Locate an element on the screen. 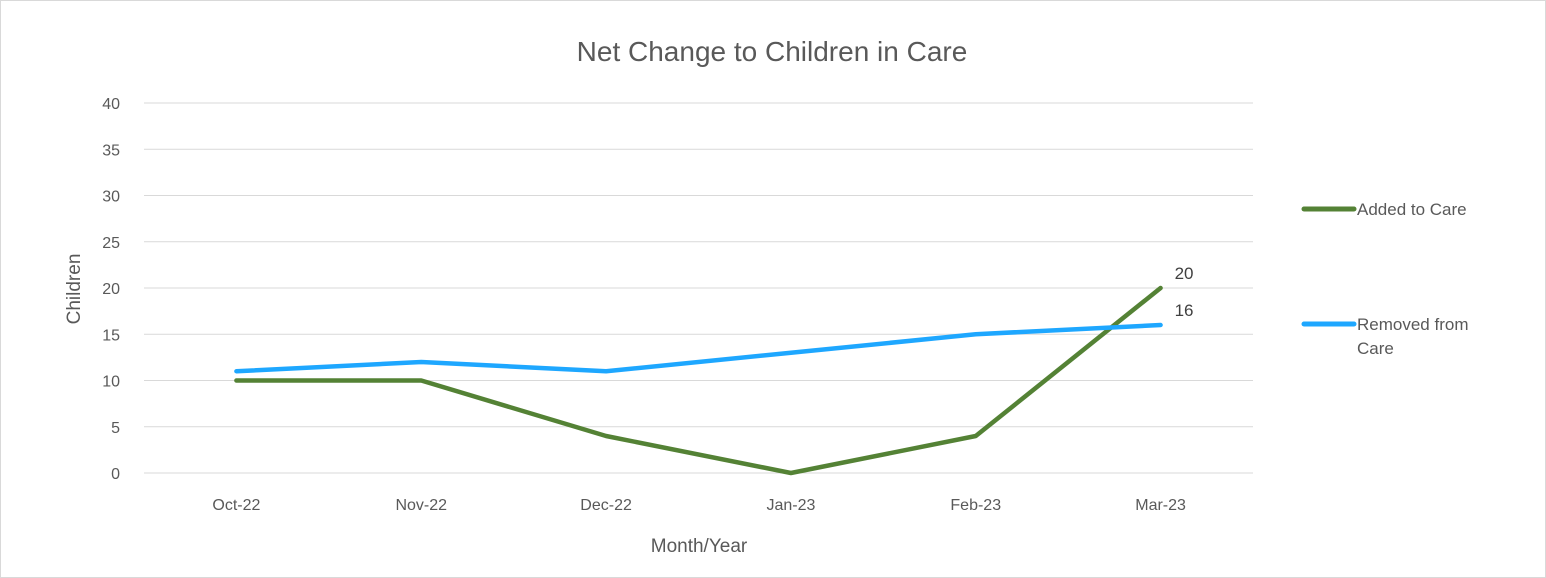 This screenshot has height=578, width=1546. y-axis-ticks: 0 5 10 15 20 25 30 35 40 is located at coordinates (111, 289).